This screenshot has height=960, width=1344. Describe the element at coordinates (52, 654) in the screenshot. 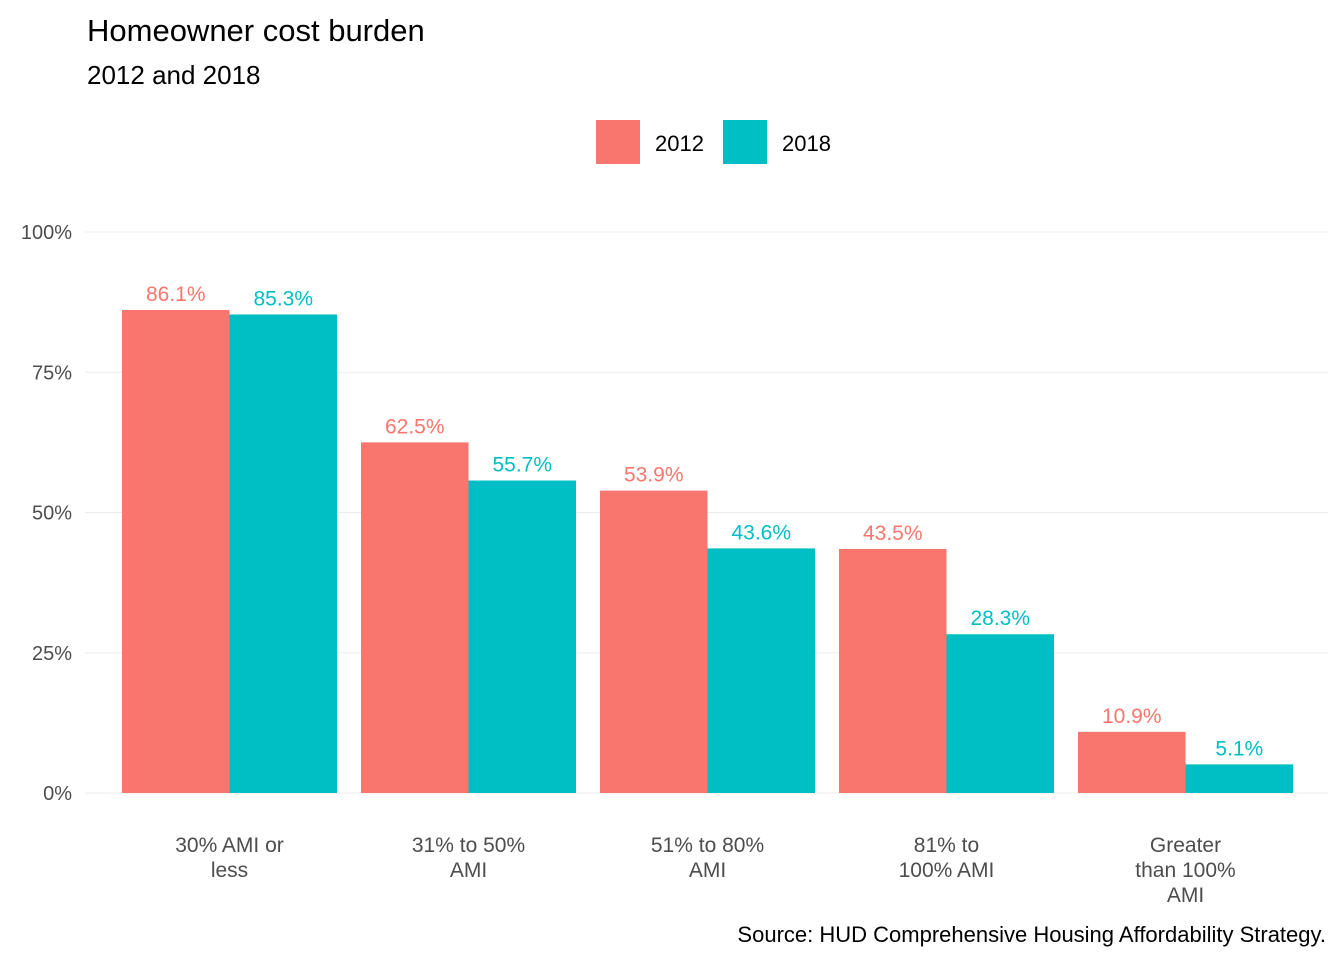

I see `y-tick-label: 25%` at that location.